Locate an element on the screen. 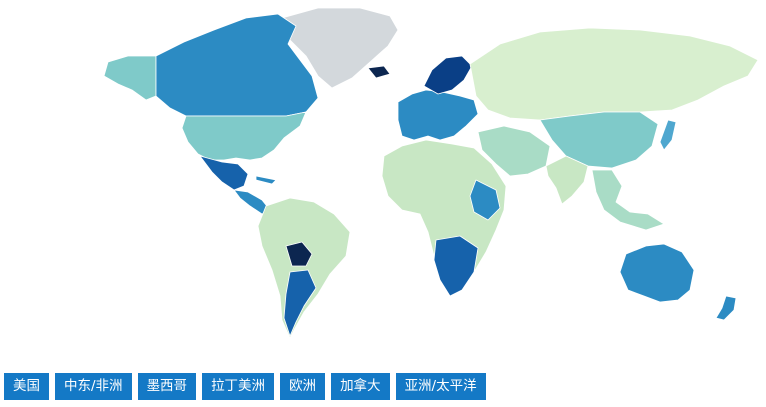  region-middle-east is located at coordinates (514, 151).